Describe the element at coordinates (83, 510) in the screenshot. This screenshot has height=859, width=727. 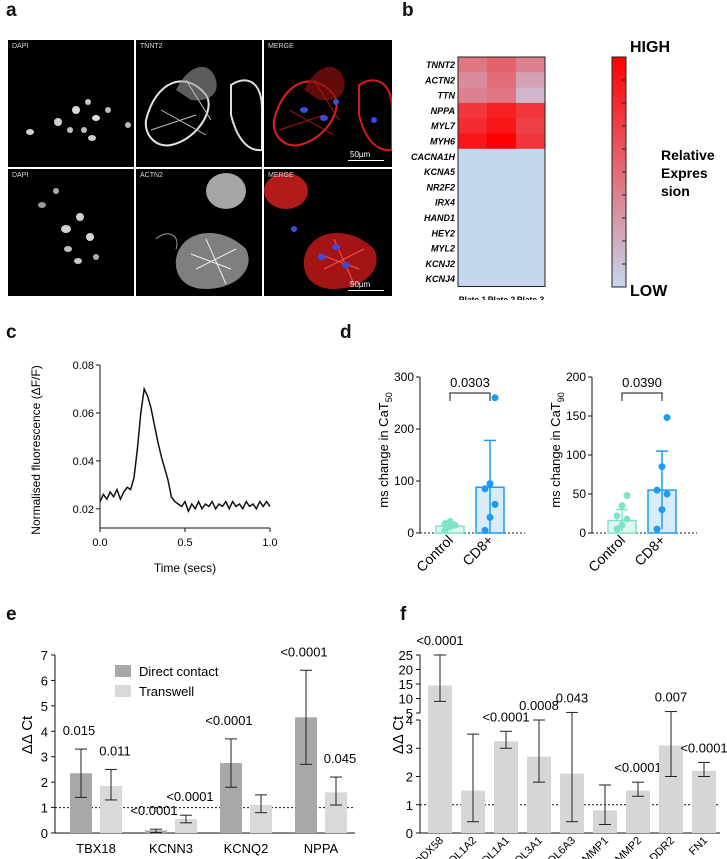
I see `c-y-tick-label: 0.02` at that location.